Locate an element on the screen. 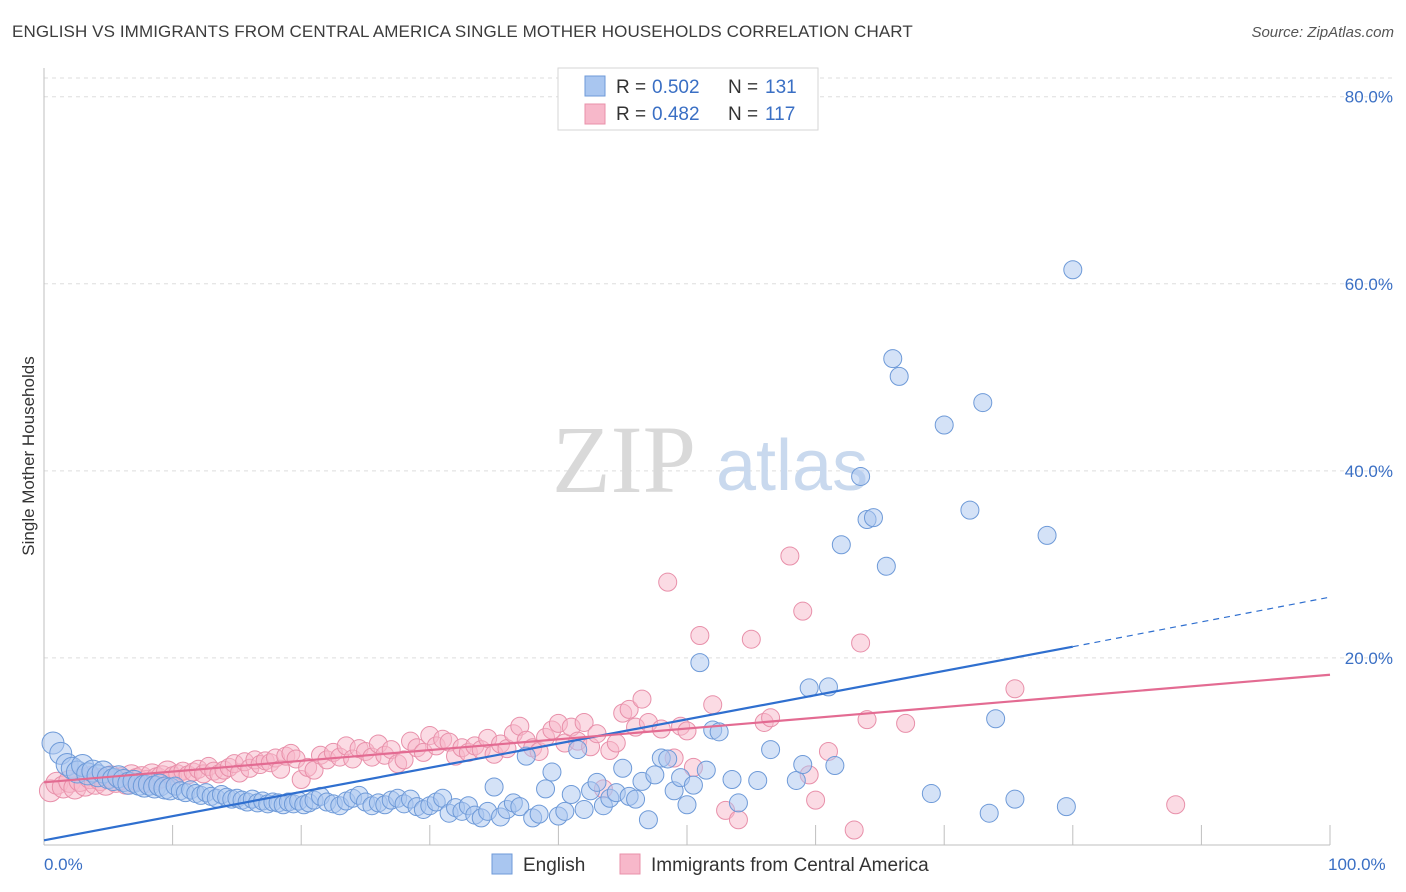 This screenshot has height=892, width=1406. legend-box: R = 0.502 N = 131 R = 0.482 N = 117 is located at coordinates (688, 99).